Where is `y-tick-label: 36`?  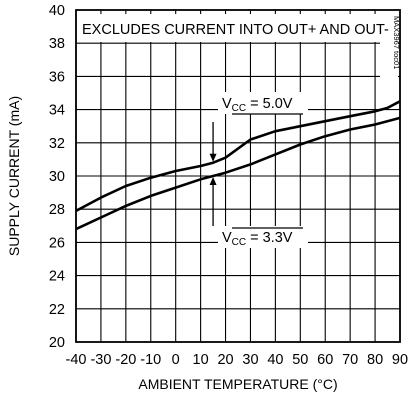
y-tick-label: 36 is located at coordinates (57, 77).